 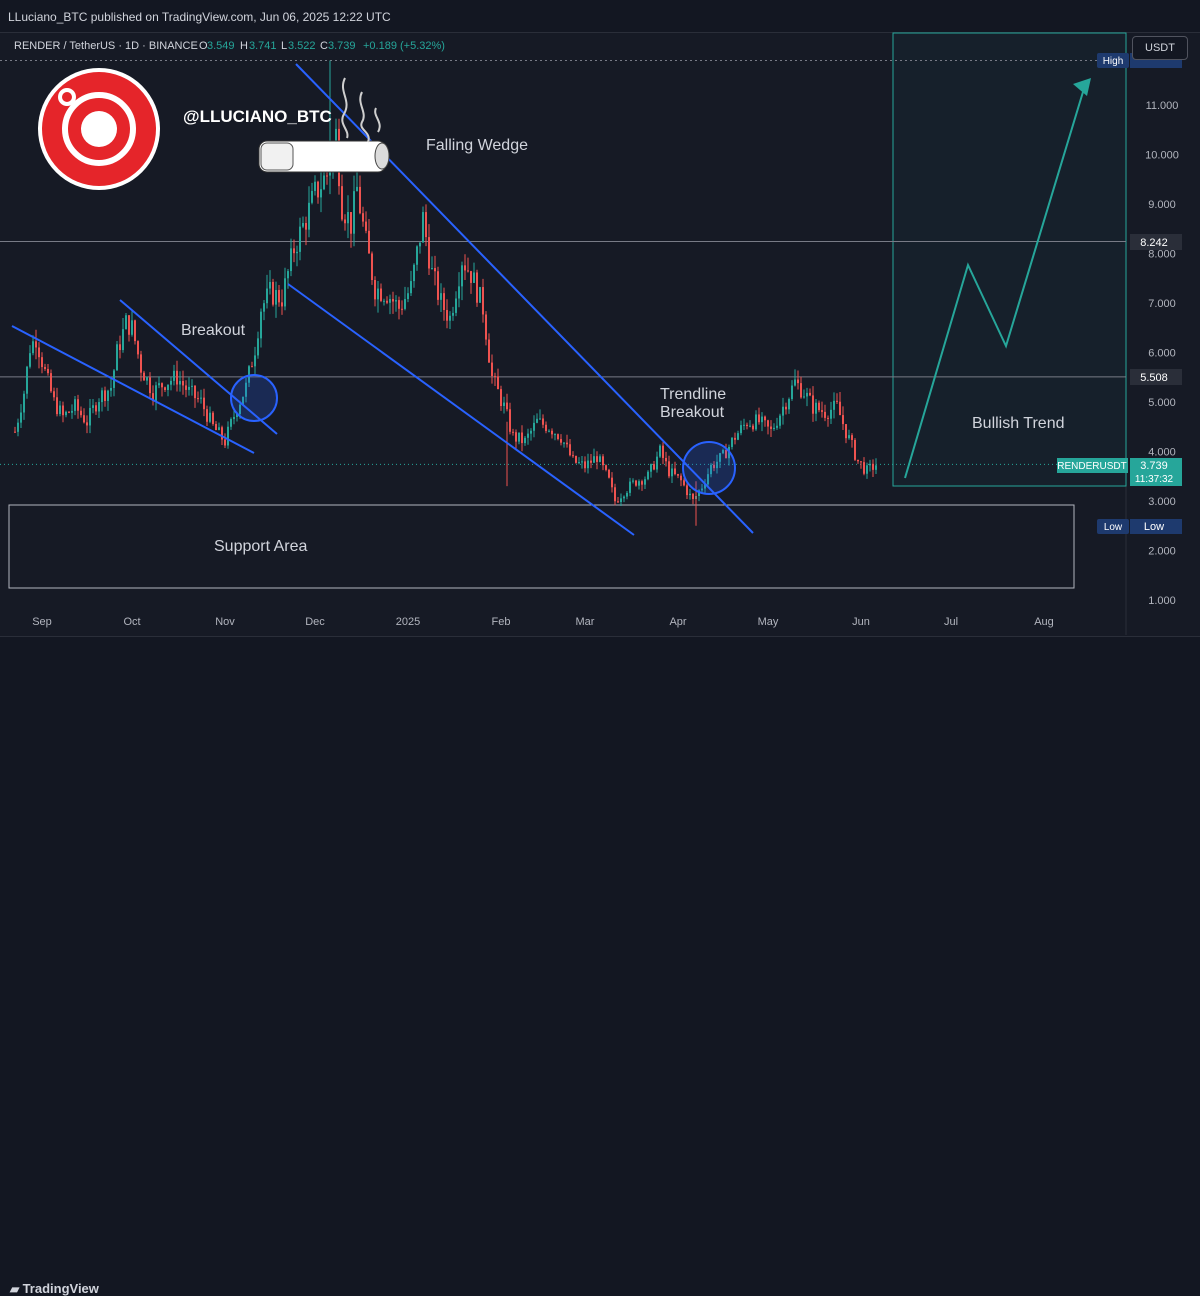 I want to click on tradingview-logo: ▰ TradingView, so click(x=54, y=1288).